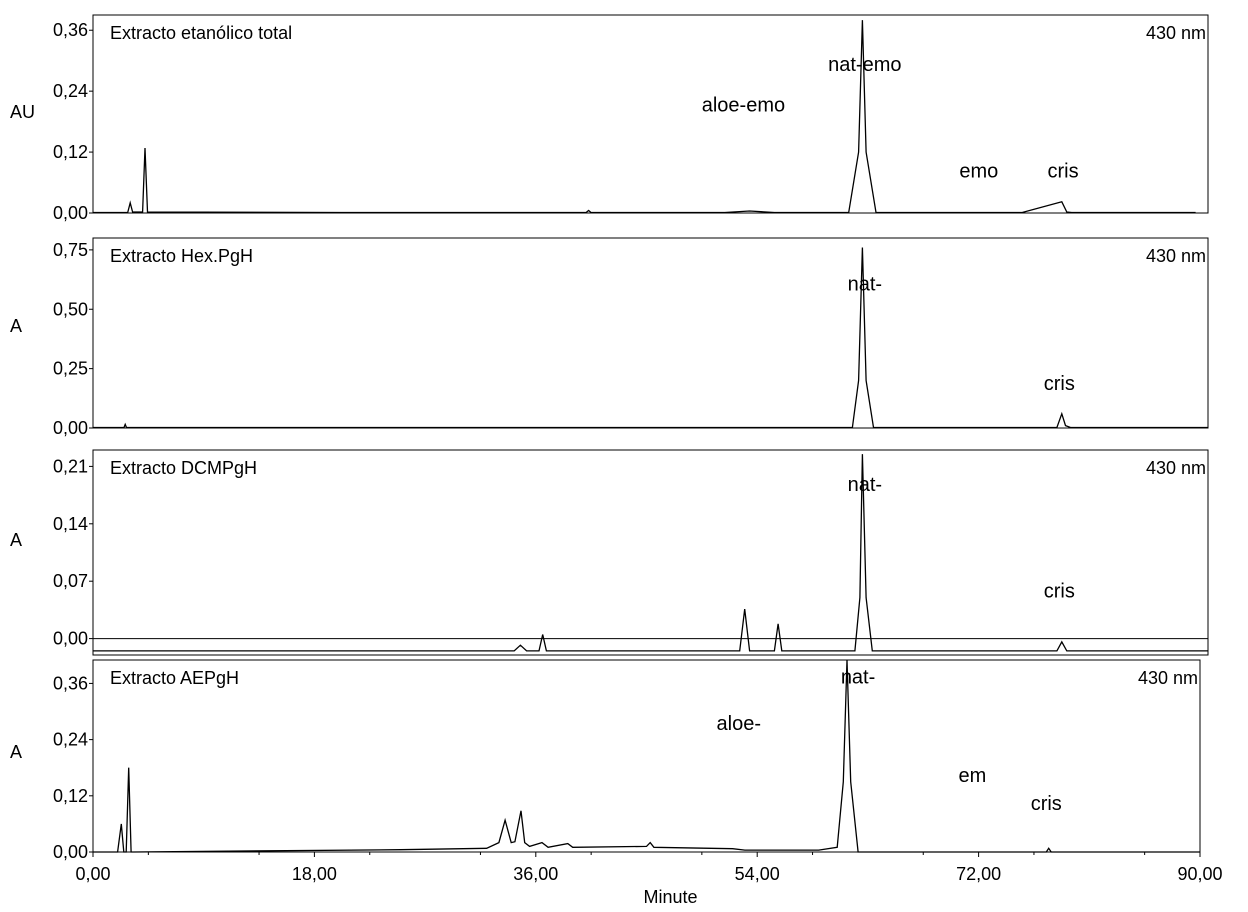 The height and width of the screenshot is (912, 1248). Describe the element at coordinates (978, 874) in the screenshot. I see `x-tick-label: 72,00` at that location.